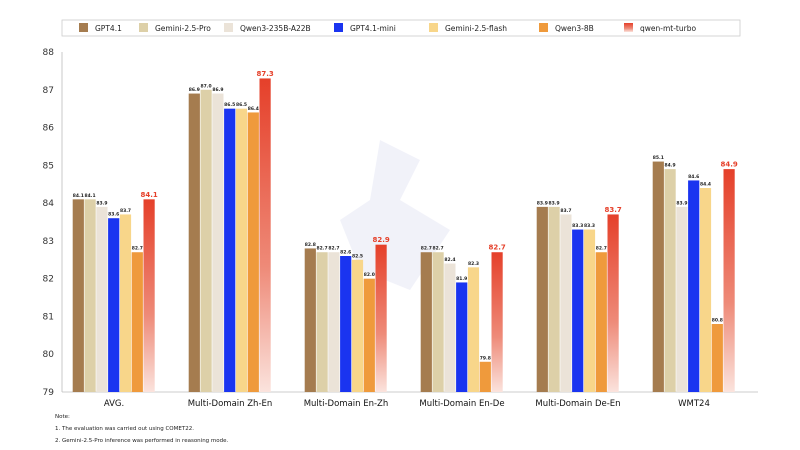 The height and width of the screenshot is (450, 800). I want to click on data-label: 82.0, so click(369, 275).